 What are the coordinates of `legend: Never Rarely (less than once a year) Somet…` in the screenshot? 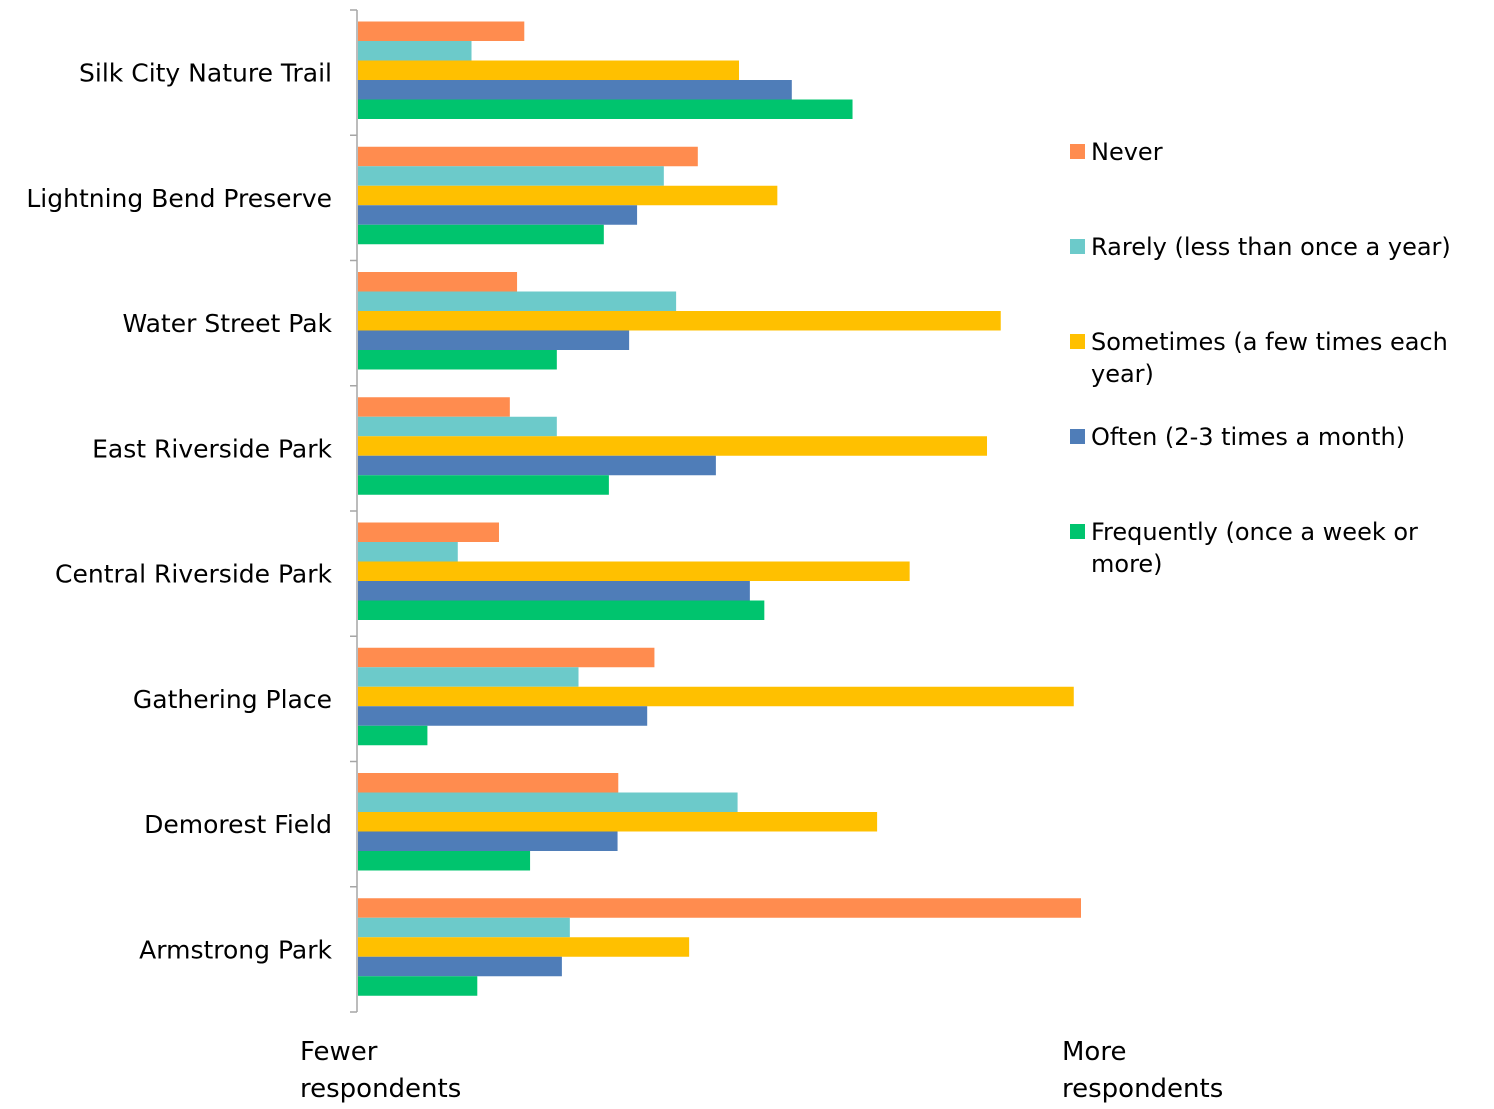 It's located at (1260, 358).